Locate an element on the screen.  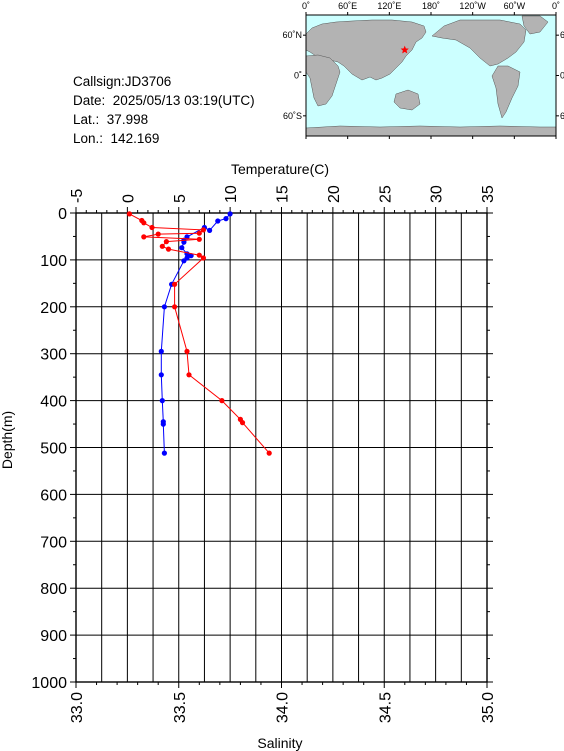
salinity-profile-line is located at coordinates (199, 333).